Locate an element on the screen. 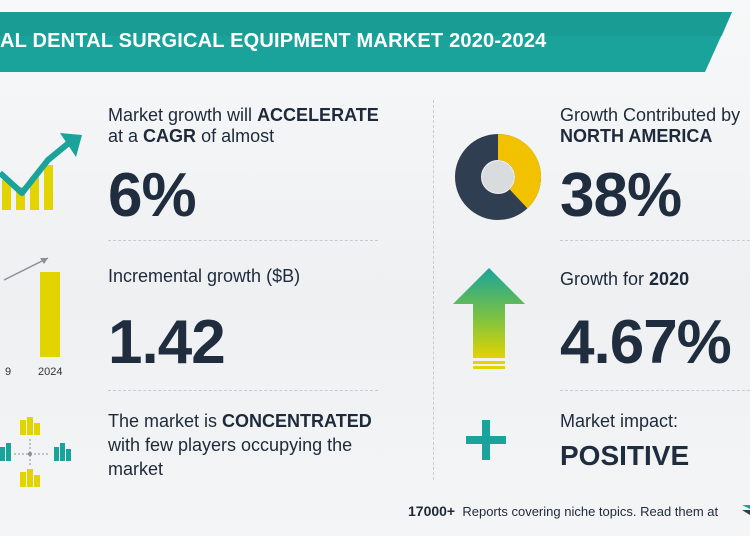  yoy-label: Growth for 2020 is located at coordinates (625, 279).